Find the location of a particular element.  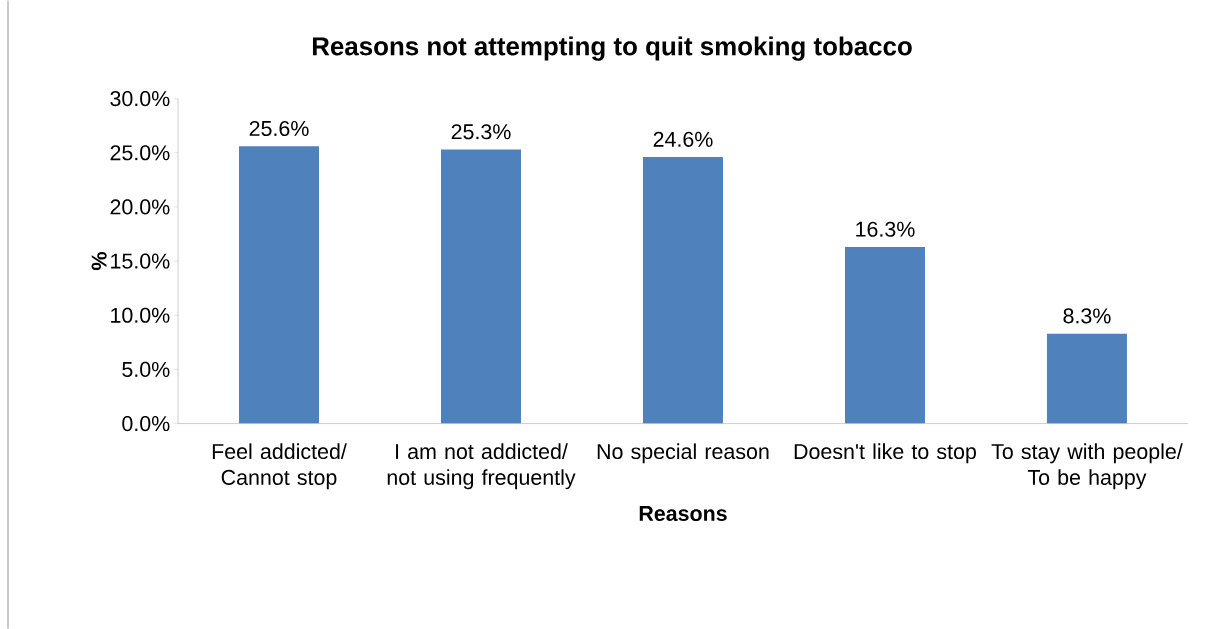

data-label: 8.3% is located at coordinates (1087, 316).